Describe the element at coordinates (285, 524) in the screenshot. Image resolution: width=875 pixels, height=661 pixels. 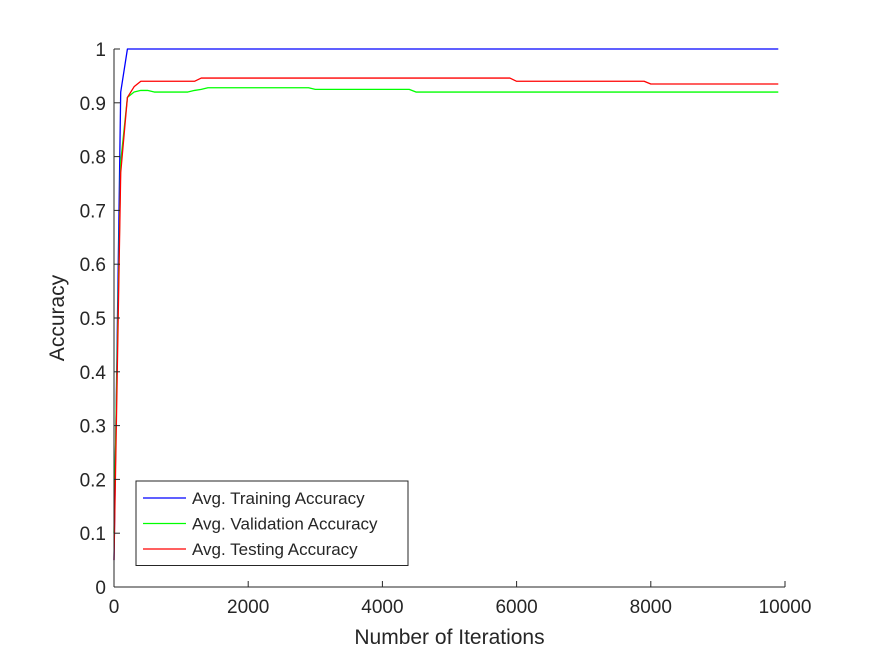
I see `legend-label-2: Avg. Validation Accuracy` at that location.